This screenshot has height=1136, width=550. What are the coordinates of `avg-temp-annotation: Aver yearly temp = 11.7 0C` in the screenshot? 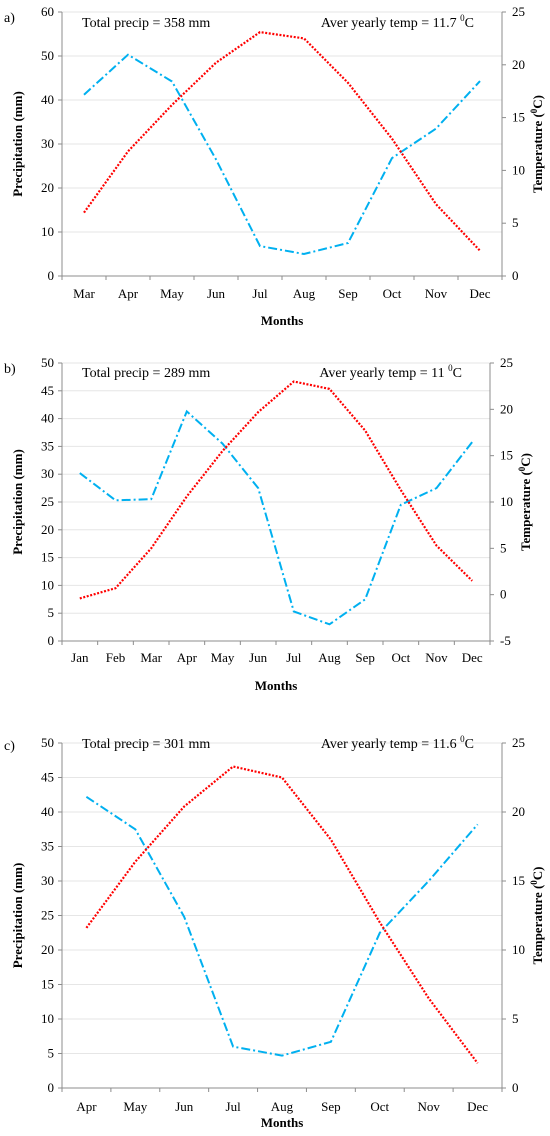 It's located at (397, 22).